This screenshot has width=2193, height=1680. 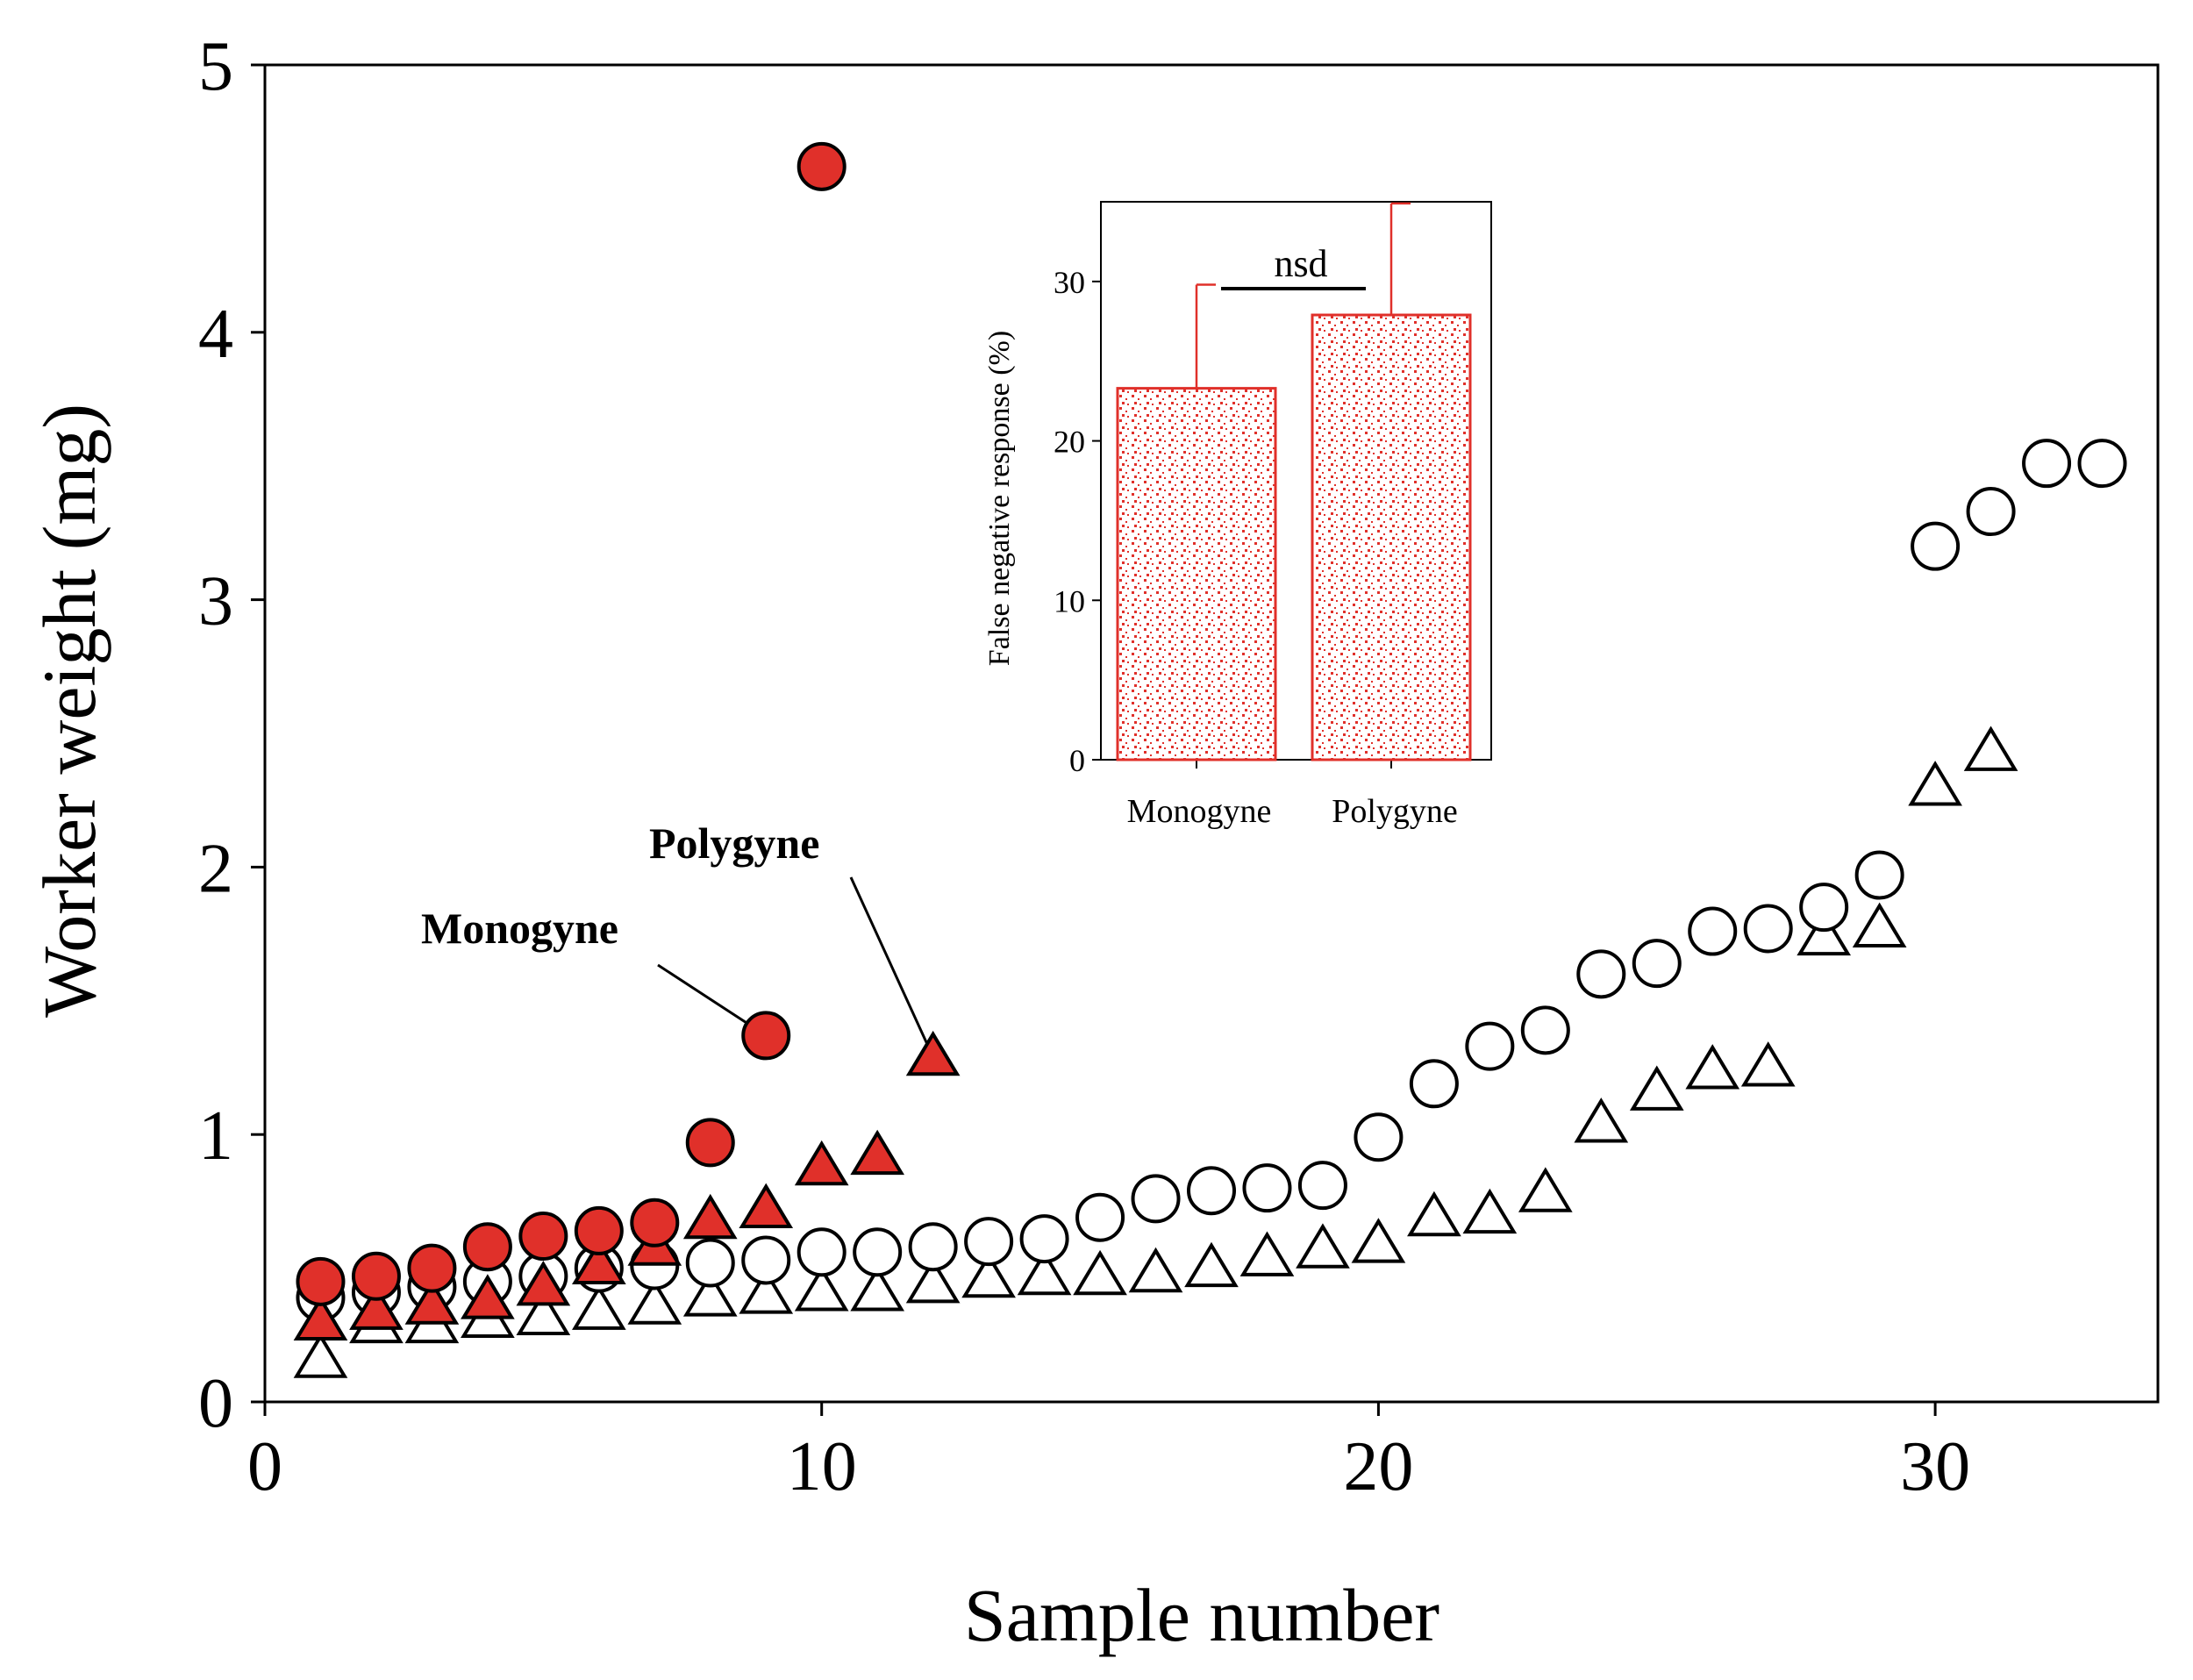 I want to click on inset-significance-label: nsd, so click(x=1300, y=263).